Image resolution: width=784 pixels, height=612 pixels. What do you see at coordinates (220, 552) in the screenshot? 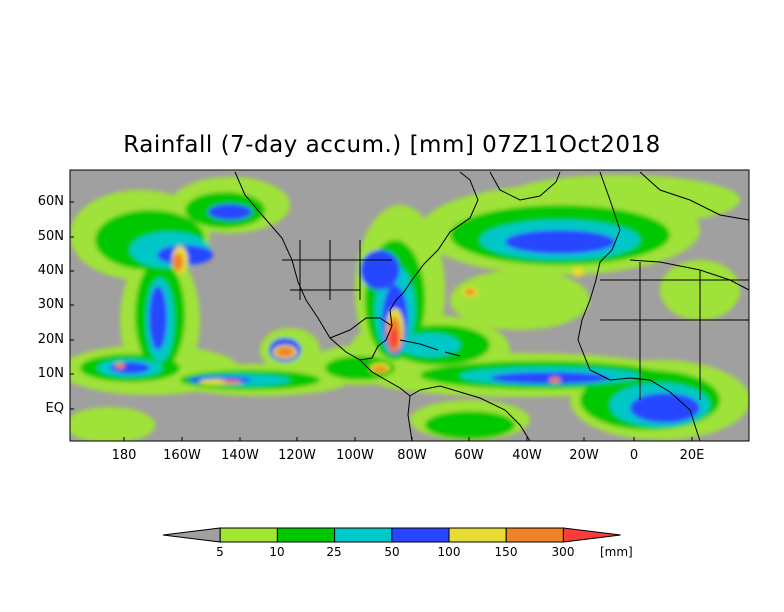
I see `colorbar-label: 5` at bounding box center [220, 552].